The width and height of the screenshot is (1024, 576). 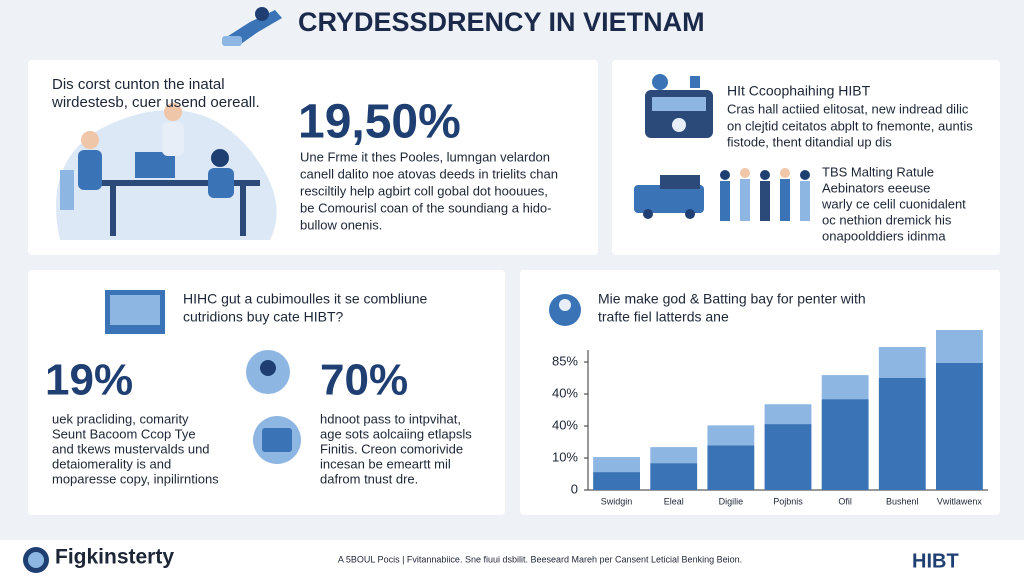 What do you see at coordinates (902, 501) in the screenshot?
I see `x-tick-label: Bushenl` at bounding box center [902, 501].